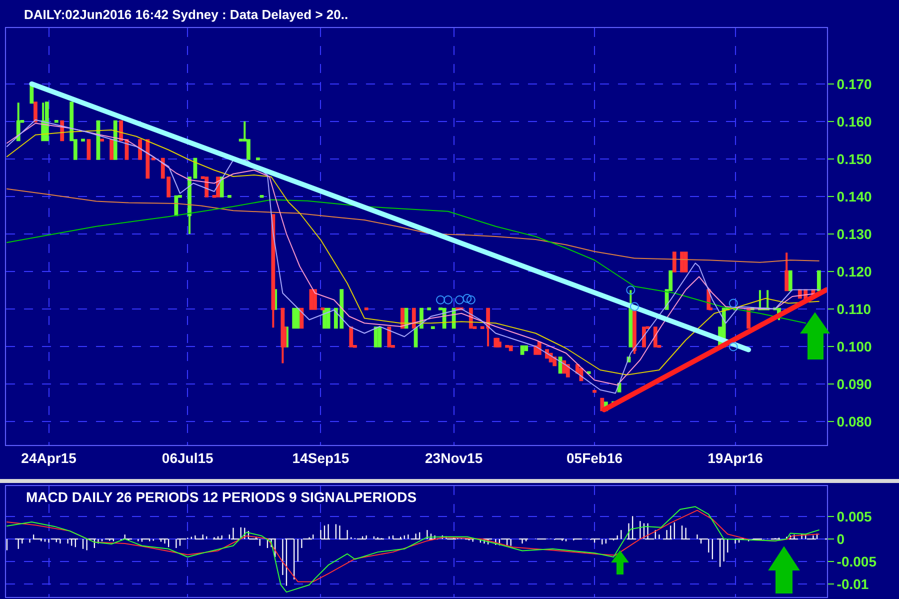 Image resolution: width=899 pixels, height=599 pixels. Describe the element at coordinates (854, 234) in the screenshot. I see `y-tick-label: 0.130` at that location.